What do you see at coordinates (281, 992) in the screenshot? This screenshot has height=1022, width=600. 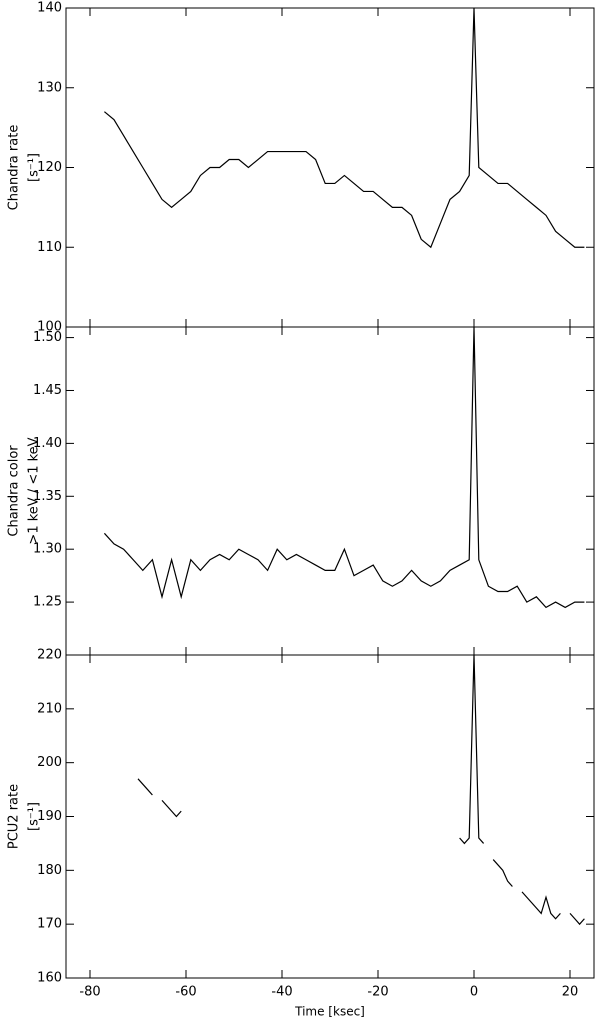 I see `x-tick-label: -40` at bounding box center [281, 992].